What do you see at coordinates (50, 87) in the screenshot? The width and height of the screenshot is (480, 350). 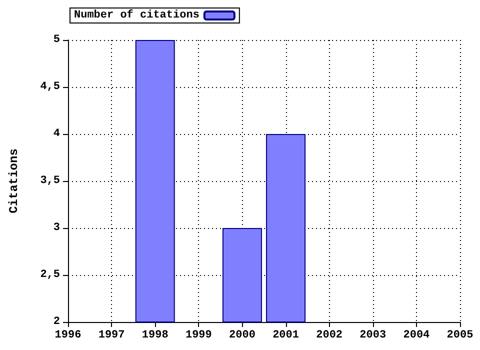 I see `y-tick-label: 4,5` at bounding box center [50, 87].